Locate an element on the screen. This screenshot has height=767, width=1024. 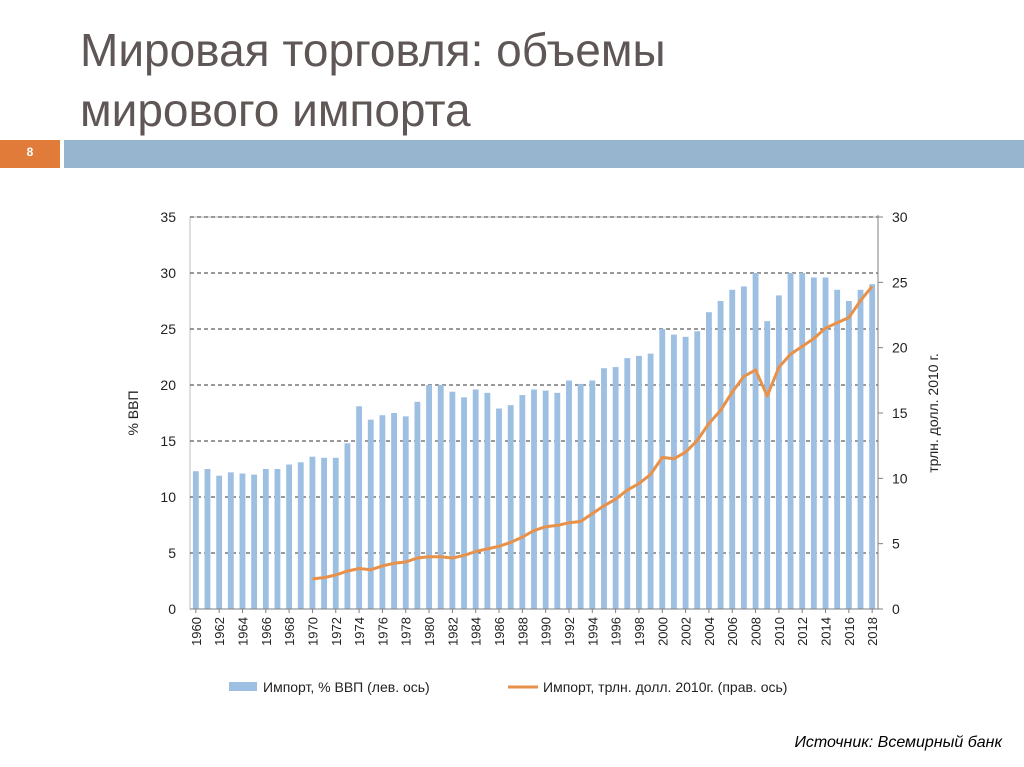
x-tick-label: 1994 is located at coordinates (592, 631).